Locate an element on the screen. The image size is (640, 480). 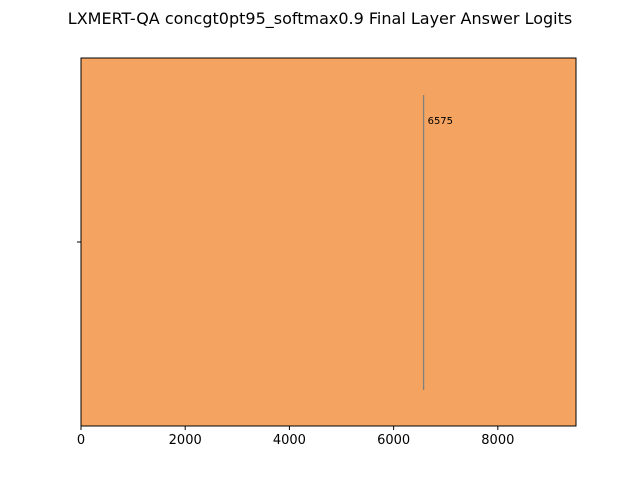
x-axis: 0 2000 4000 6000 8000 is located at coordinates (295, 437).